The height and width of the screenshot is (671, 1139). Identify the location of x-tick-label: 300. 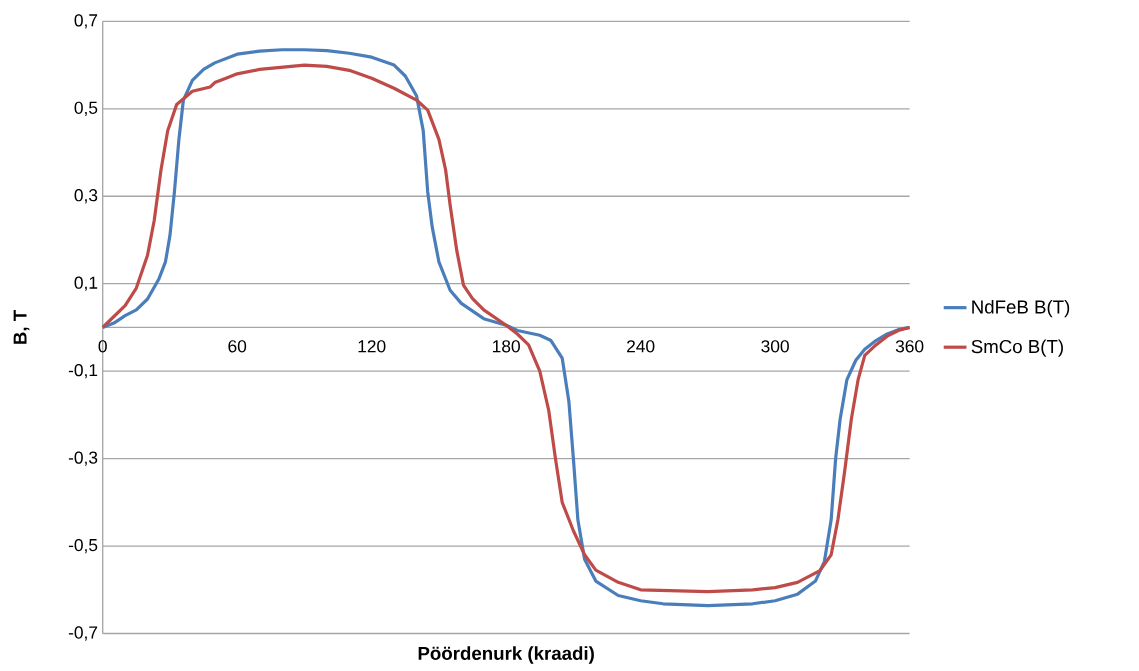
(775, 346).